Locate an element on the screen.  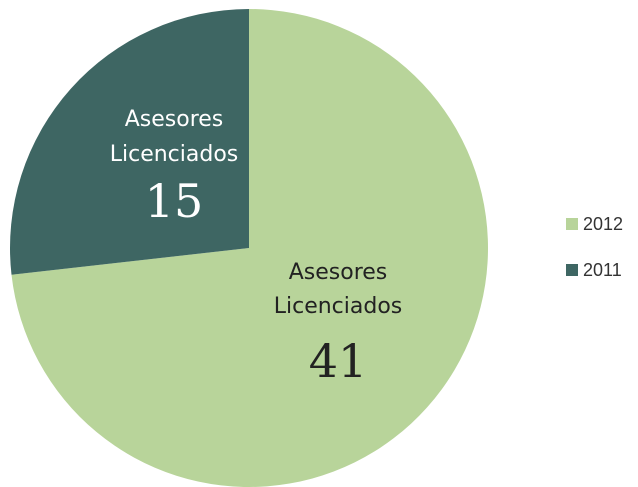
slice-value: 15 is located at coordinates (174, 201).